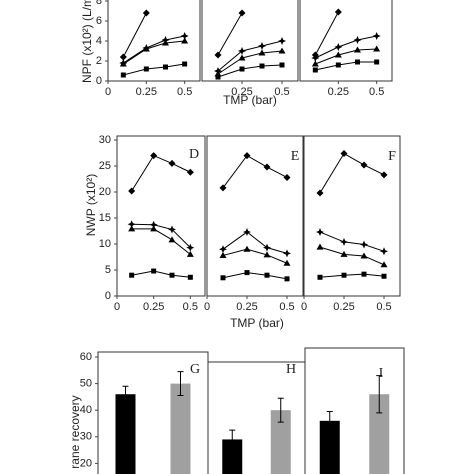 The height and width of the screenshot is (474, 474). I want to click on panel-label: E, so click(295, 156).